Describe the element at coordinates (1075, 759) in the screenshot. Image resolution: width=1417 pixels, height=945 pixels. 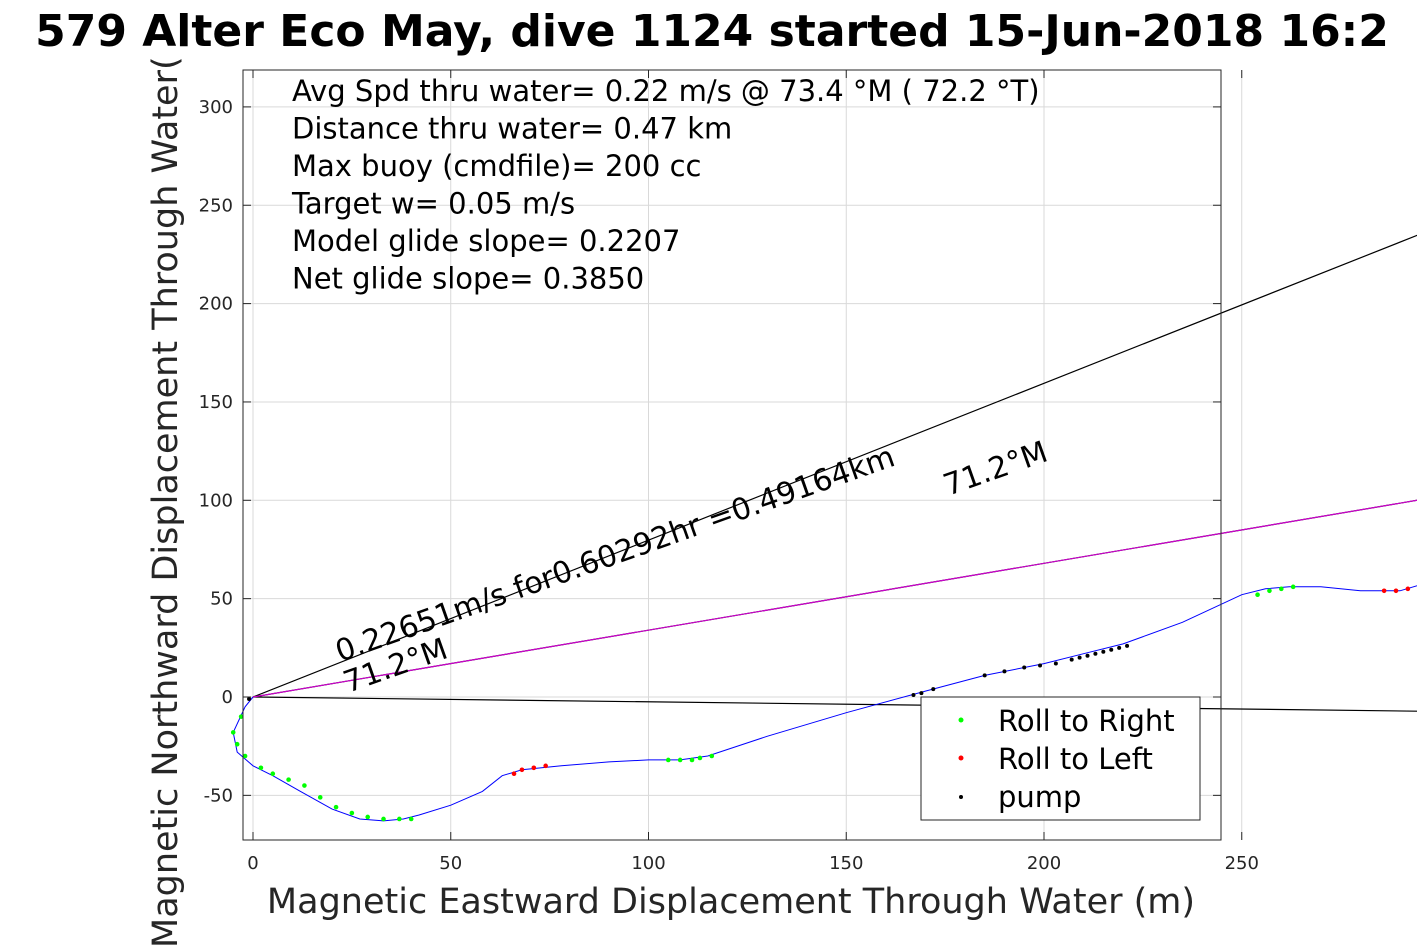
I see `legend-label-roll-left: Roll to Left` at that location.